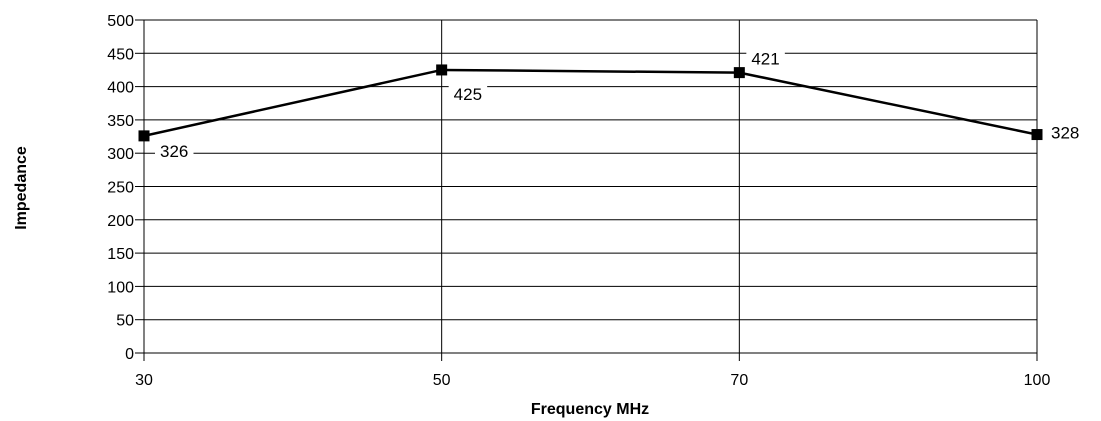  Describe the element at coordinates (120, 121) in the screenshot. I see `y-tick-label: 350` at that location.